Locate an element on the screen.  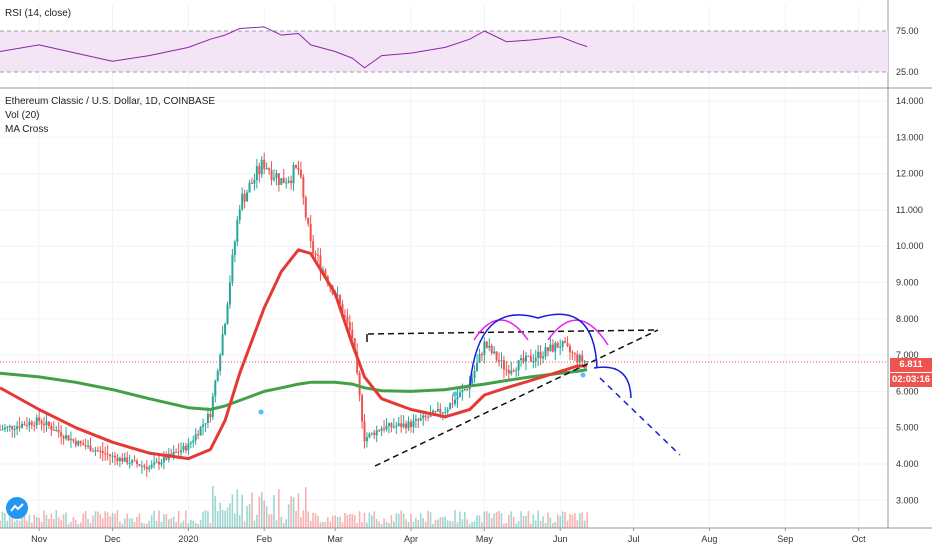
rsi-tick-label: 75.00 is located at coordinates (907, 31).